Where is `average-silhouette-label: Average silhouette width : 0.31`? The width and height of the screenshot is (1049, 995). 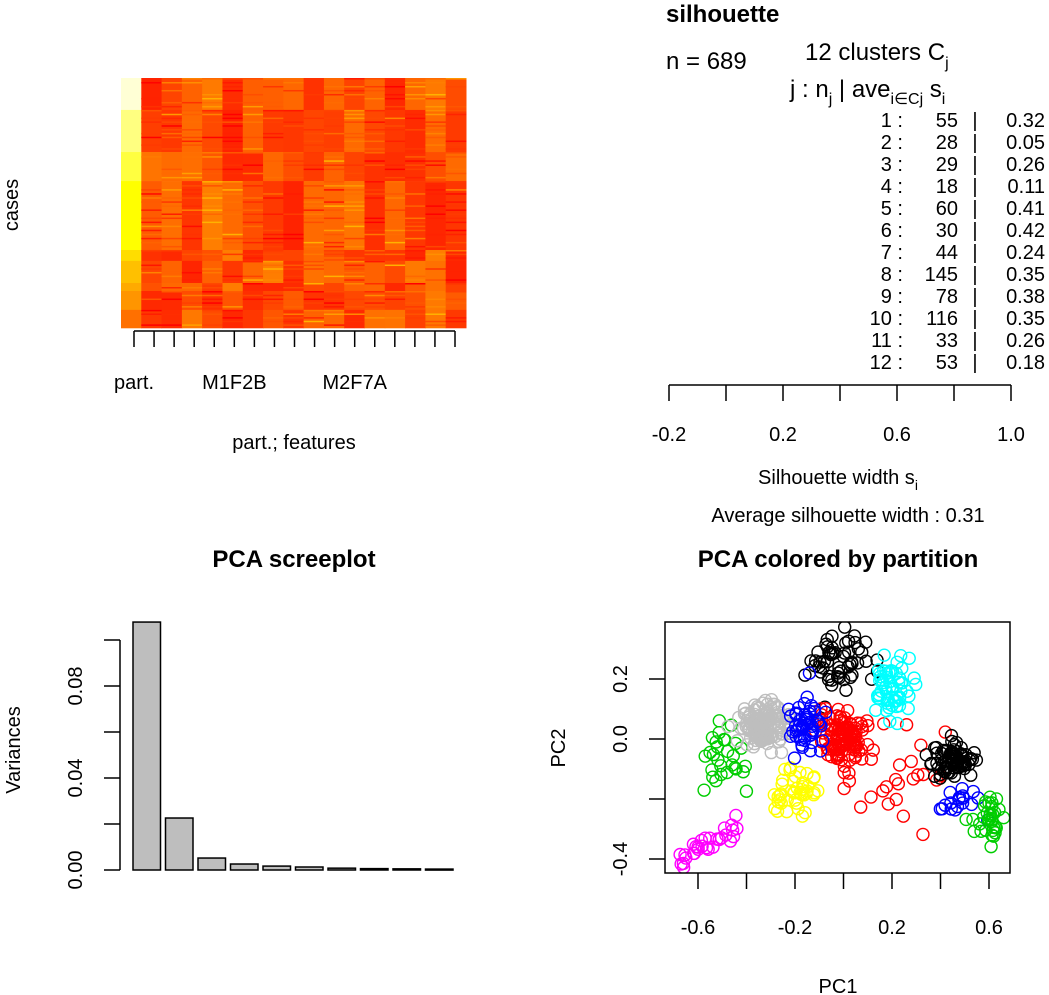
average-silhouette-label: Average silhouette width : 0.31 is located at coordinates (847, 516).